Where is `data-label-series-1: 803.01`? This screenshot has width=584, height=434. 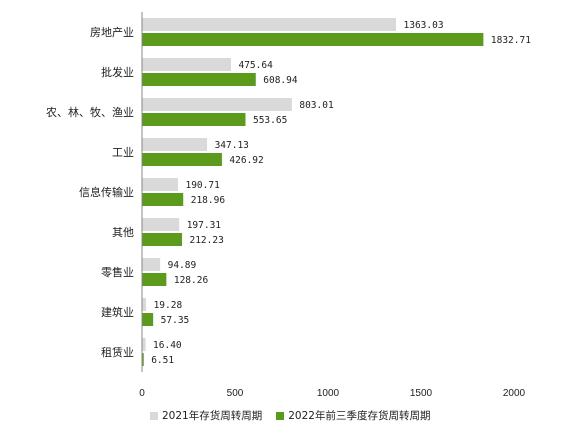 data-label-series-1: 803.01 is located at coordinates (316, 105).